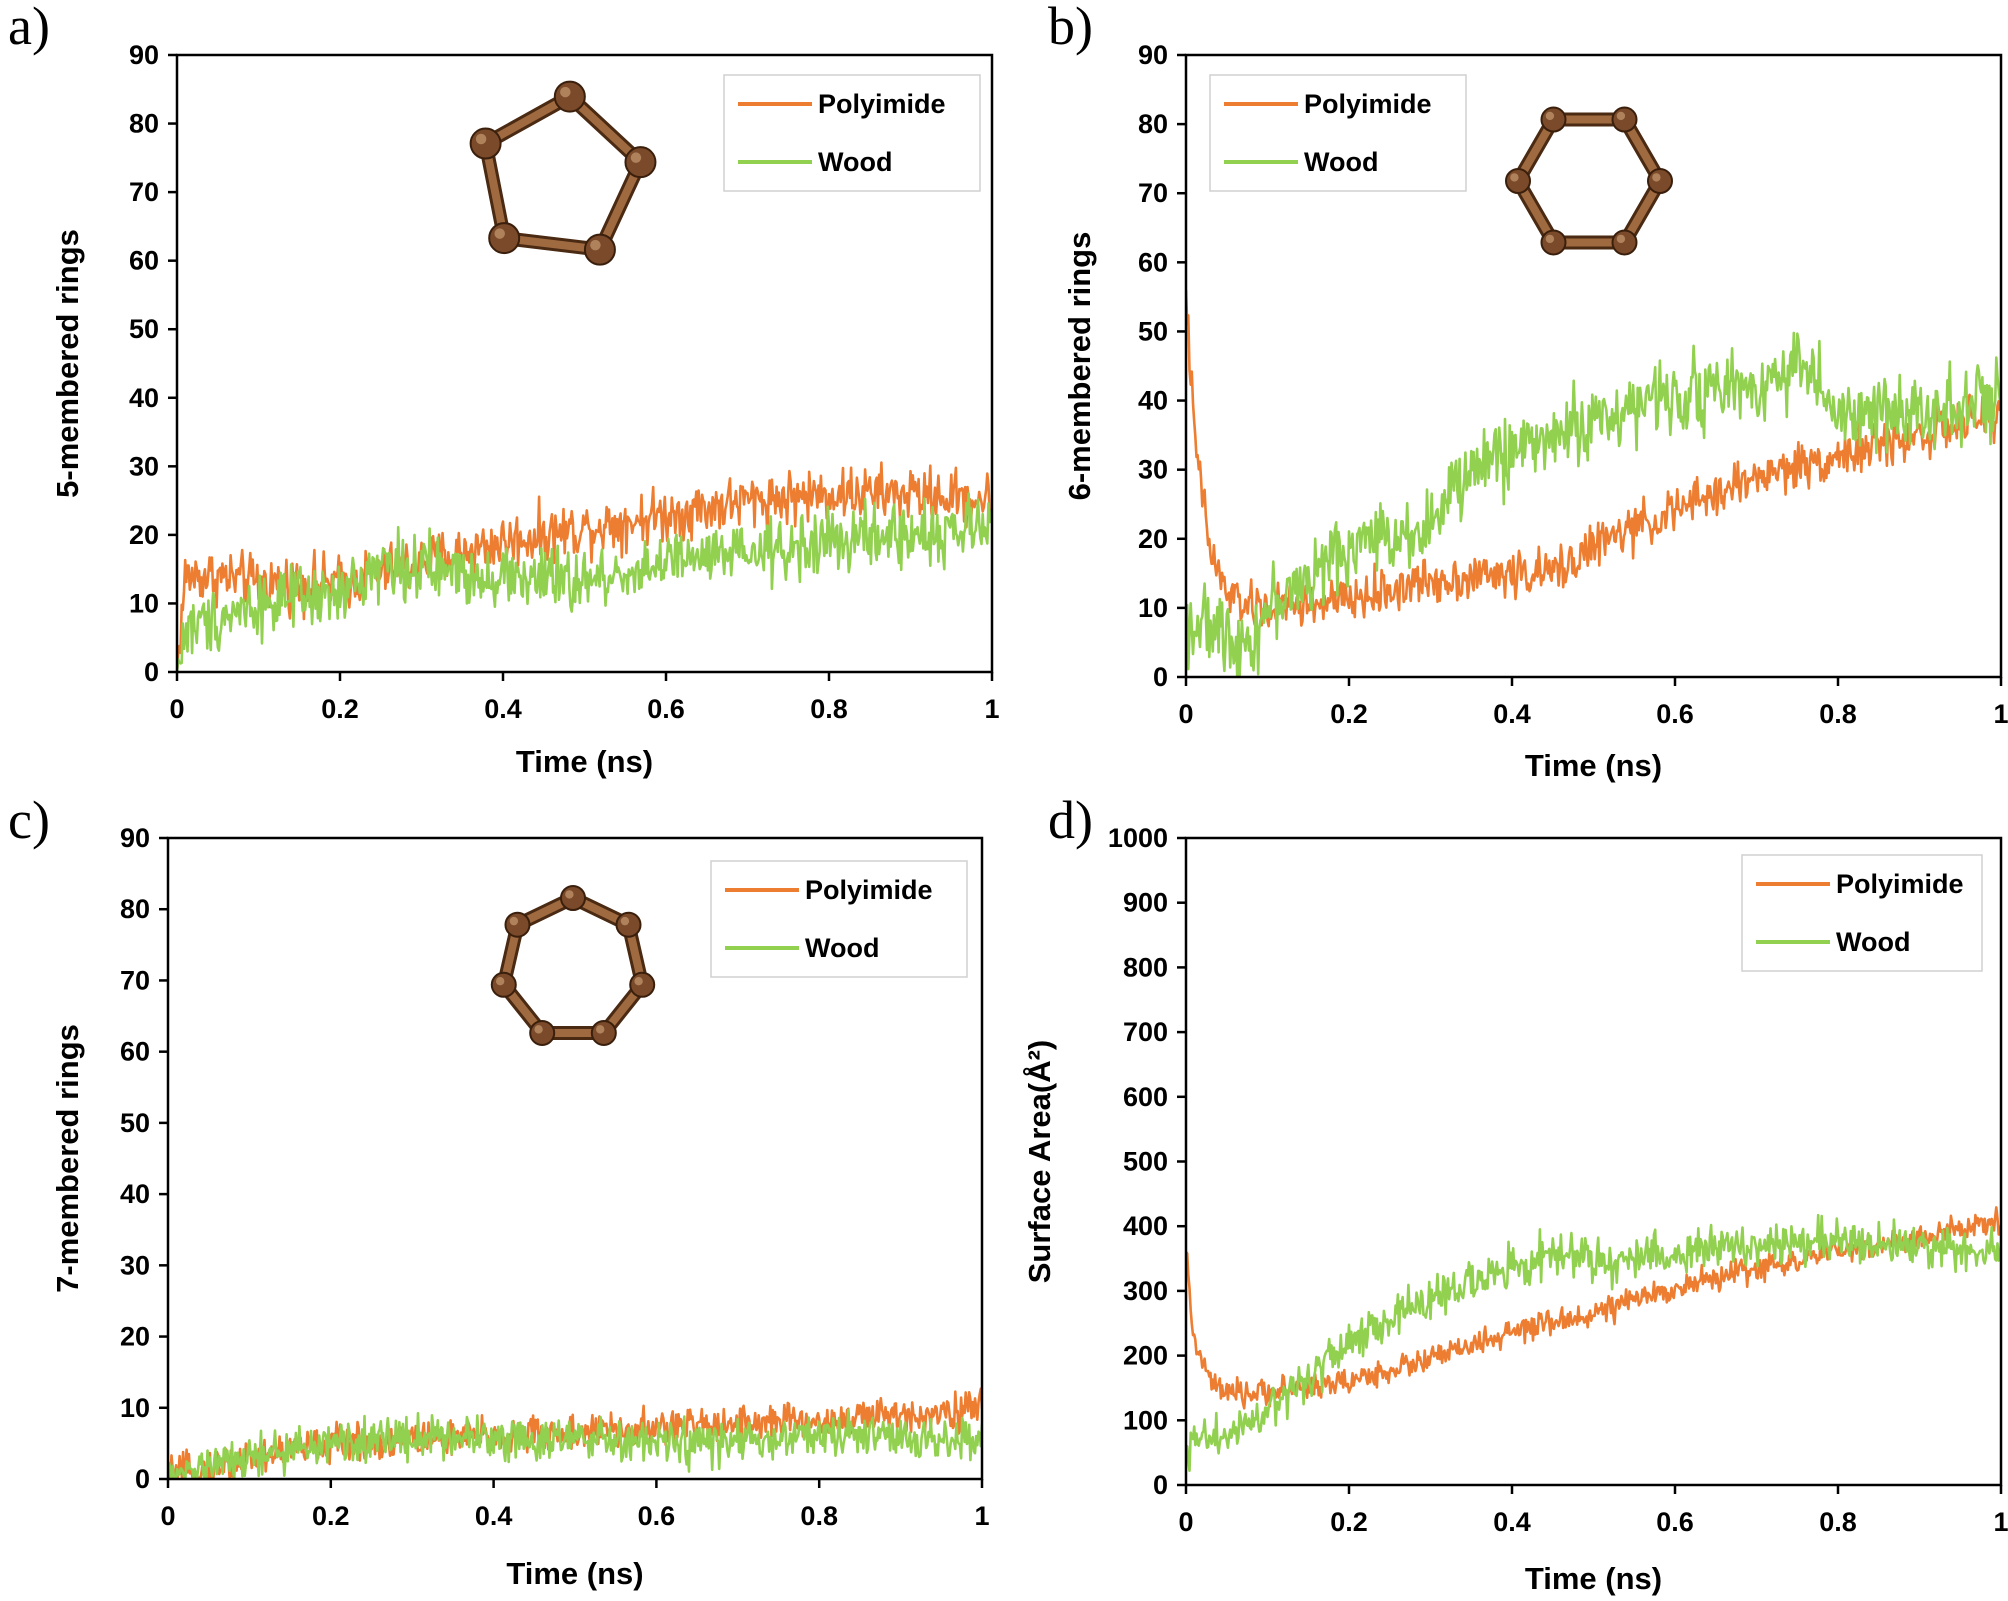 This screenshot has height=1601, width=2008. I want to click on y-tick-label: 100, so click(1145, 1420).